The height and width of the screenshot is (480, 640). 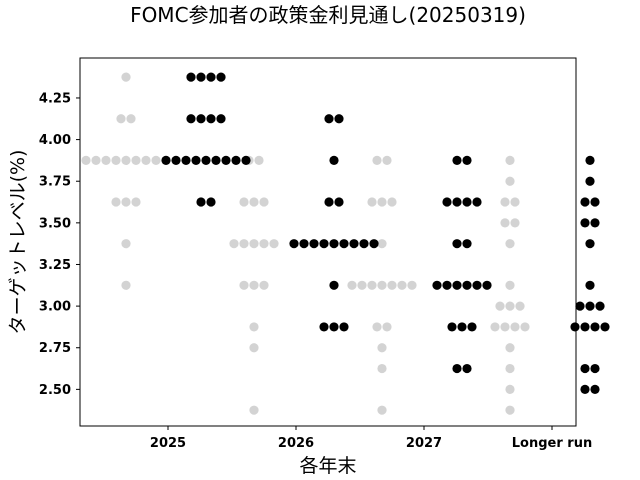 I want to click on y-axis-label: ターゲットレベル(%), so click(x=18, y=242).